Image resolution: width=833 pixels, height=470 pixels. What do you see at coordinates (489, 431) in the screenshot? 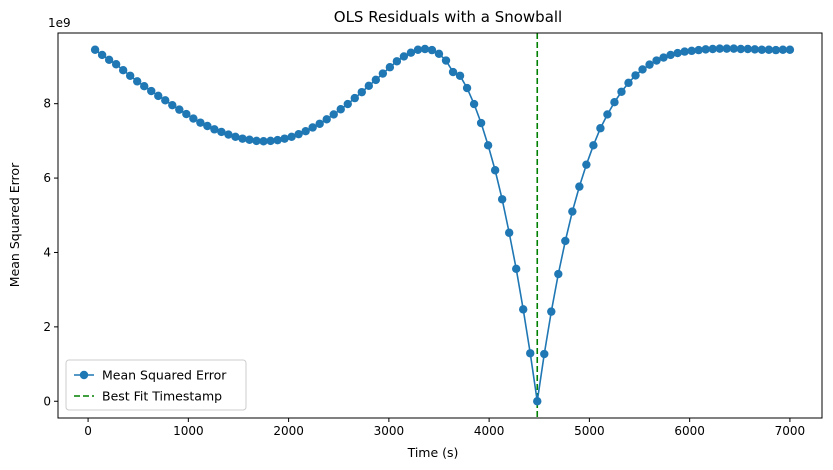
I see `x-tick-label: 4000` at bounding box center [489, 431].